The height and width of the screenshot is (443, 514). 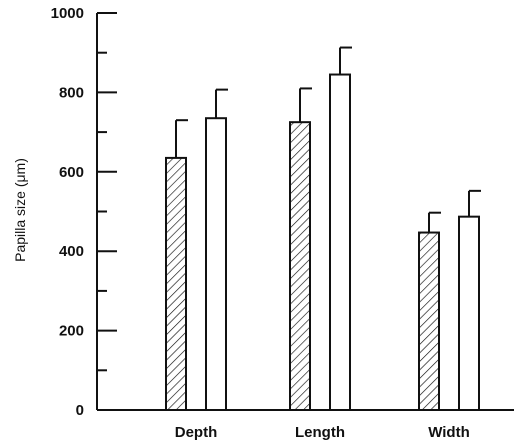 I want to click on x-category-label: Depth, so click(x=196, y=432).